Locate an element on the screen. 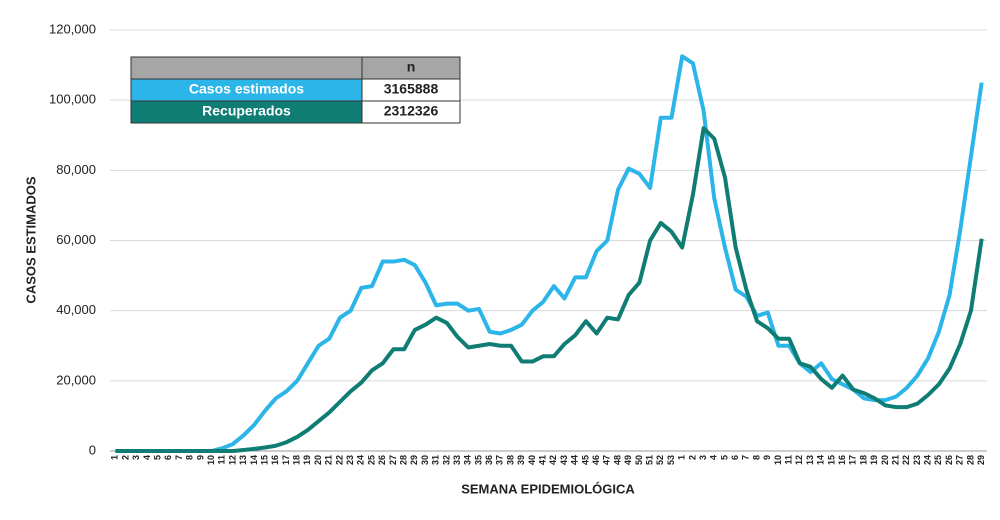 This screenshot has height=520, width=1000. legend-label: Recuperados is located at coordinates (246, 111).